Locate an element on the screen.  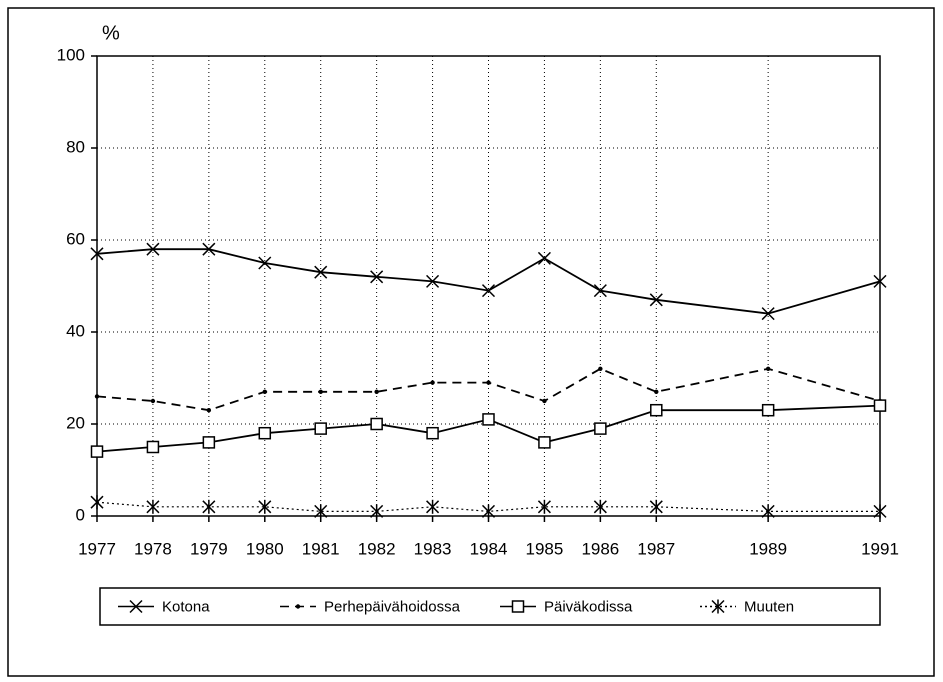
y-tick-label: 0 is located at coordinates (80, 514).